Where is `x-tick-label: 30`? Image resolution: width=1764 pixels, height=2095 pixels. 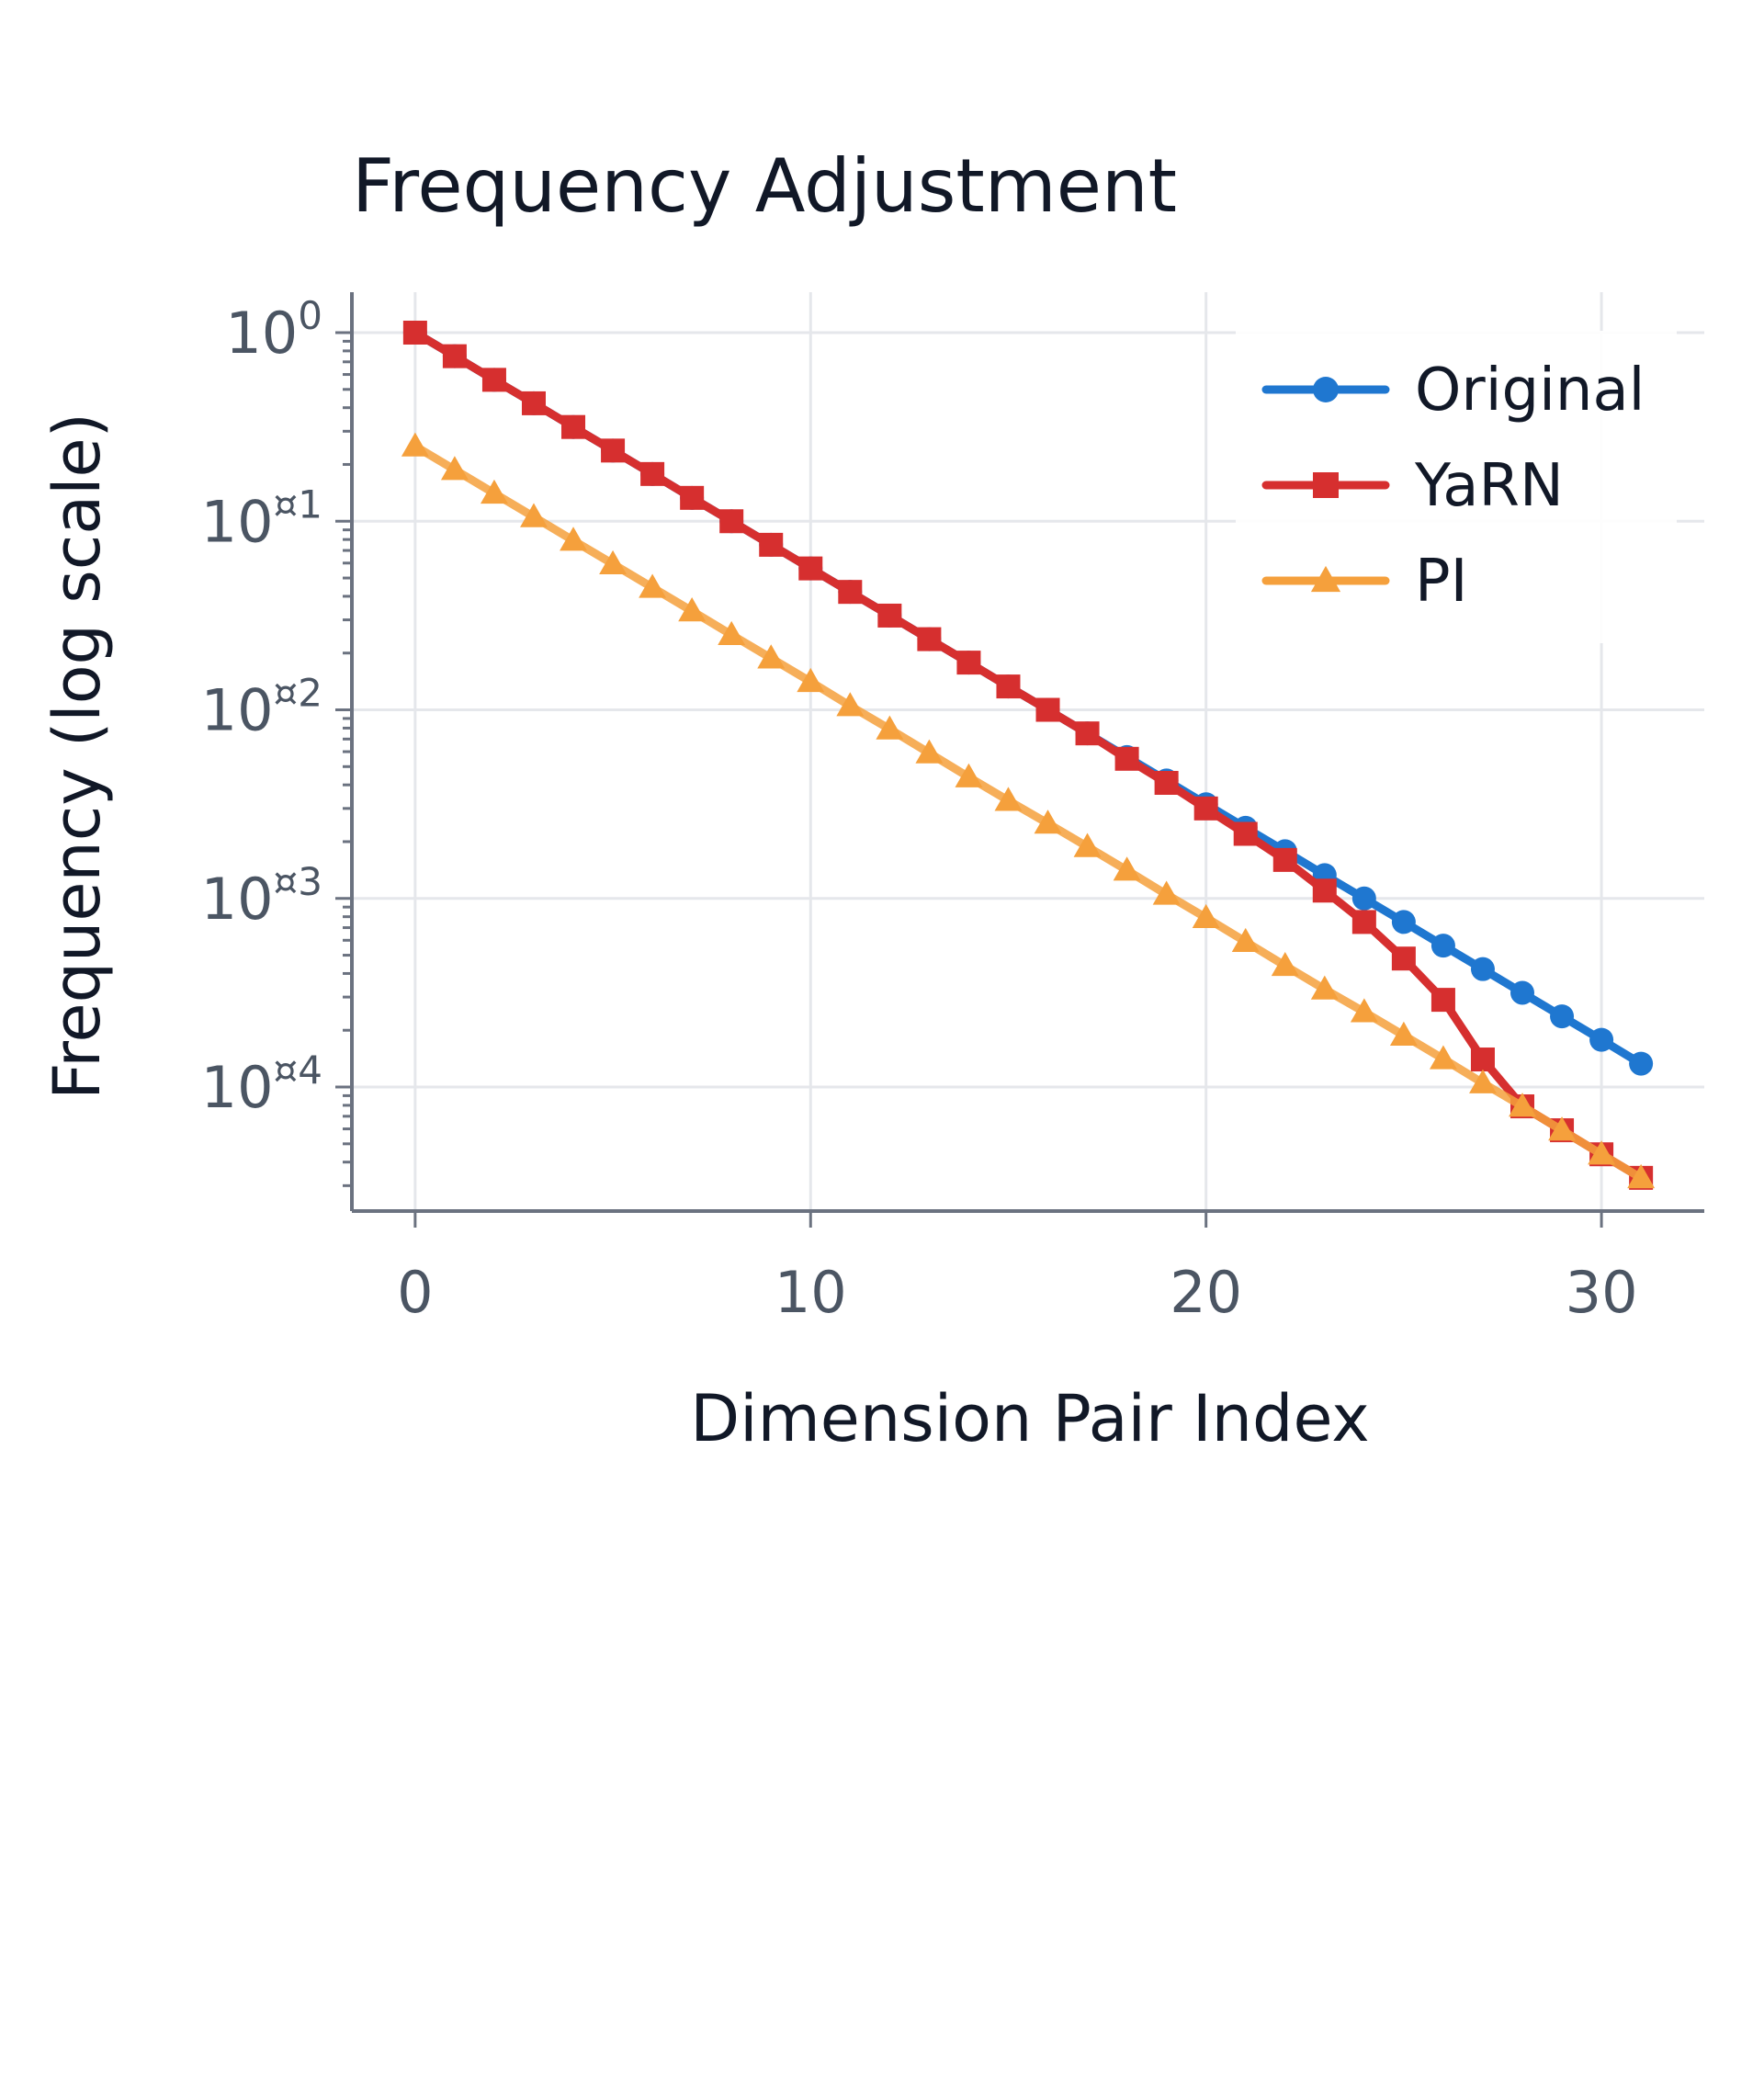 x-tick-label: 30 is located at coordinates (1602, 1292).